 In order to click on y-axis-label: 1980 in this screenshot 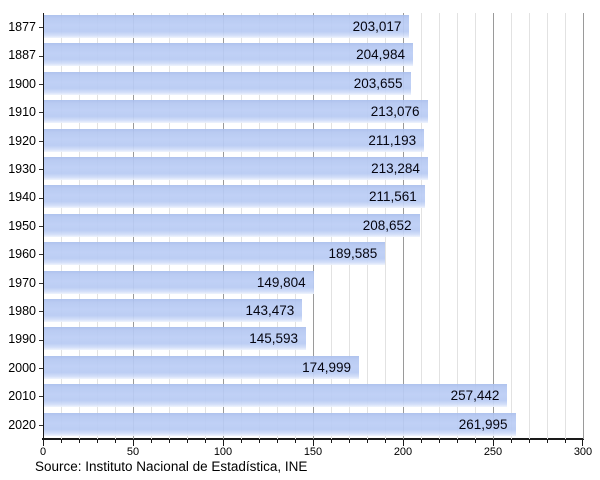, I will do `click(22, 311)`.